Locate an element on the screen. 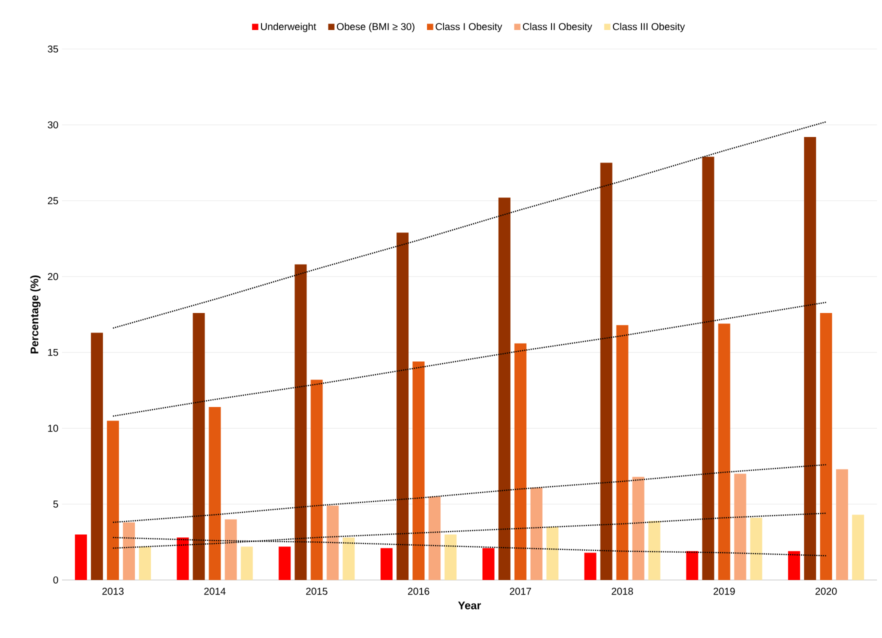  x-tick-label: 2016 is located at coordinates (419, 591).